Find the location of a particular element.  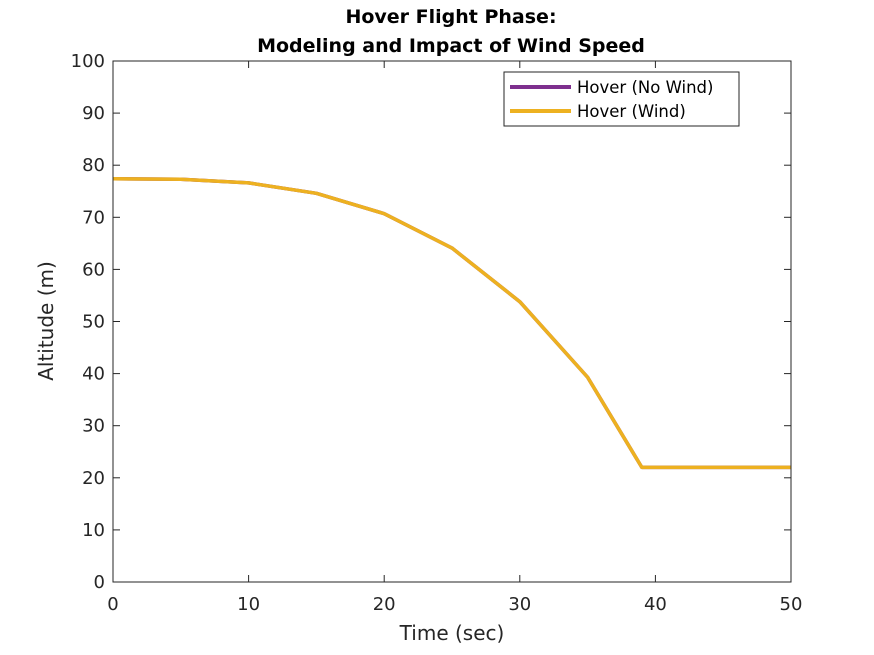

y-tick-label: 60 is located at coordinates (93, 269).